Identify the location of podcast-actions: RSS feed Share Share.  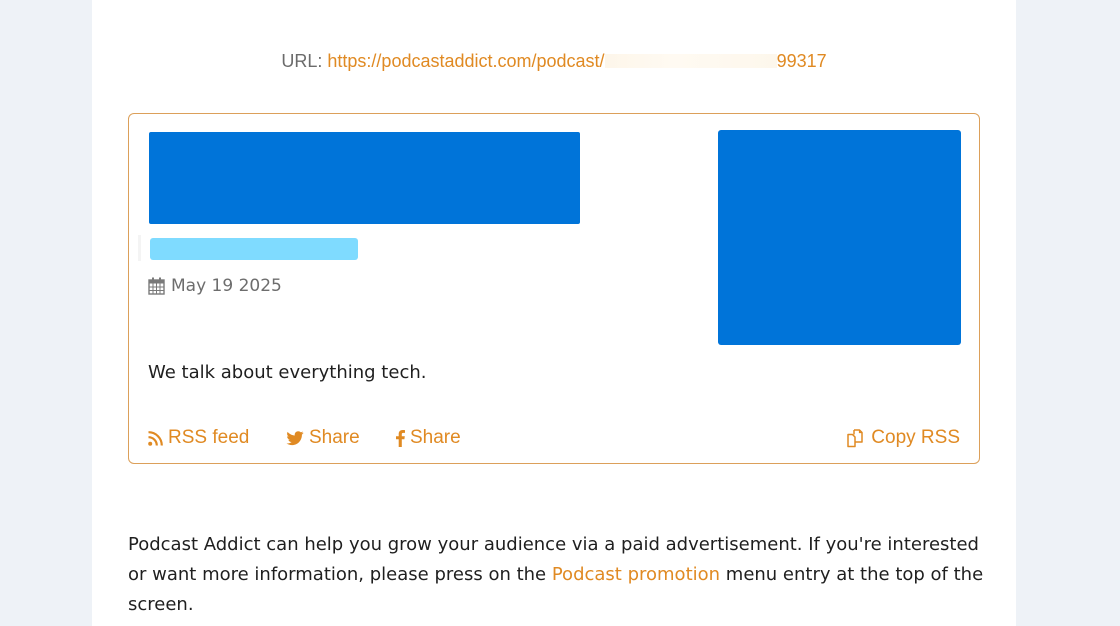
(554, 439).